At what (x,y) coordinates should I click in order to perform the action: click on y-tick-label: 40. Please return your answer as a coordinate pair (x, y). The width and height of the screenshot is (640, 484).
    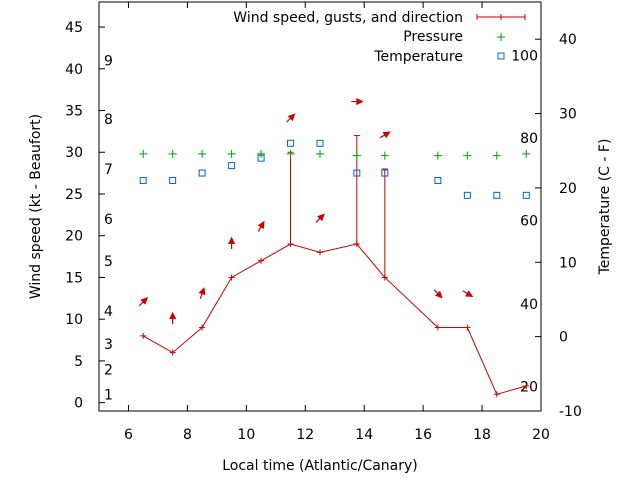
    Looking at the image, I should click on (74, 70).